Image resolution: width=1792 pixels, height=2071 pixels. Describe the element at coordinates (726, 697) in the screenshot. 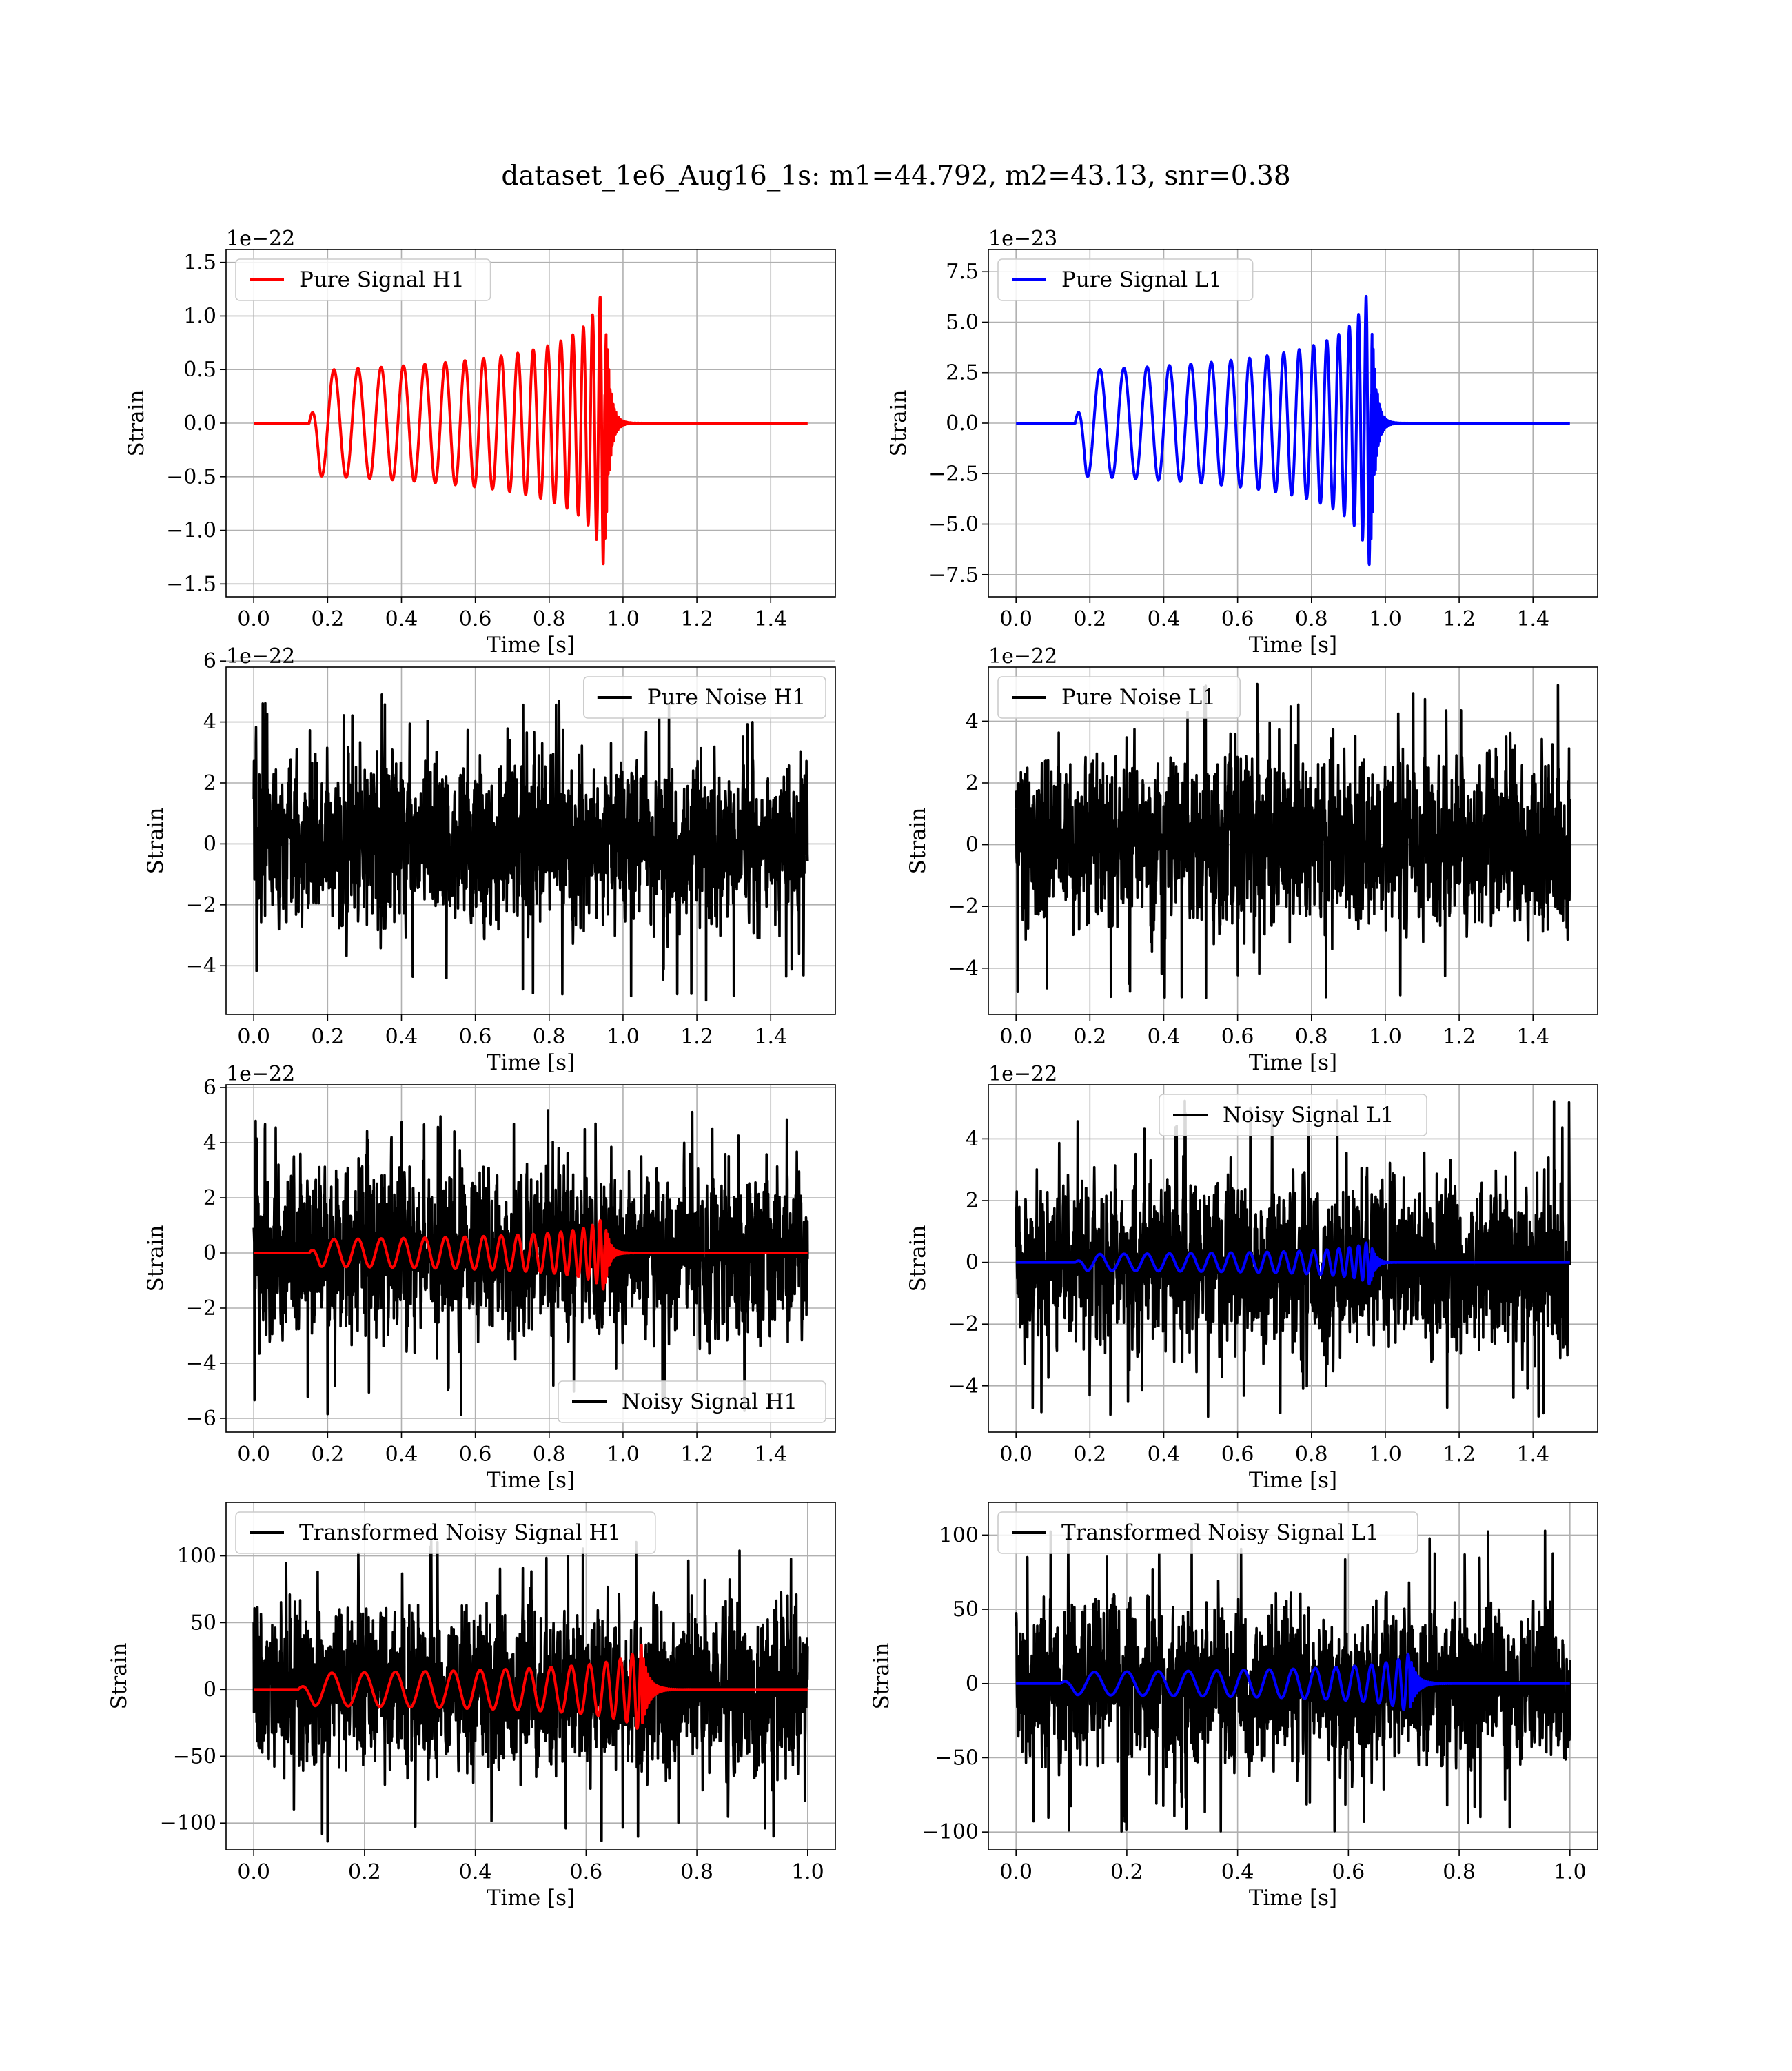

I see `legend-label: Pure Noise H1` at that location.